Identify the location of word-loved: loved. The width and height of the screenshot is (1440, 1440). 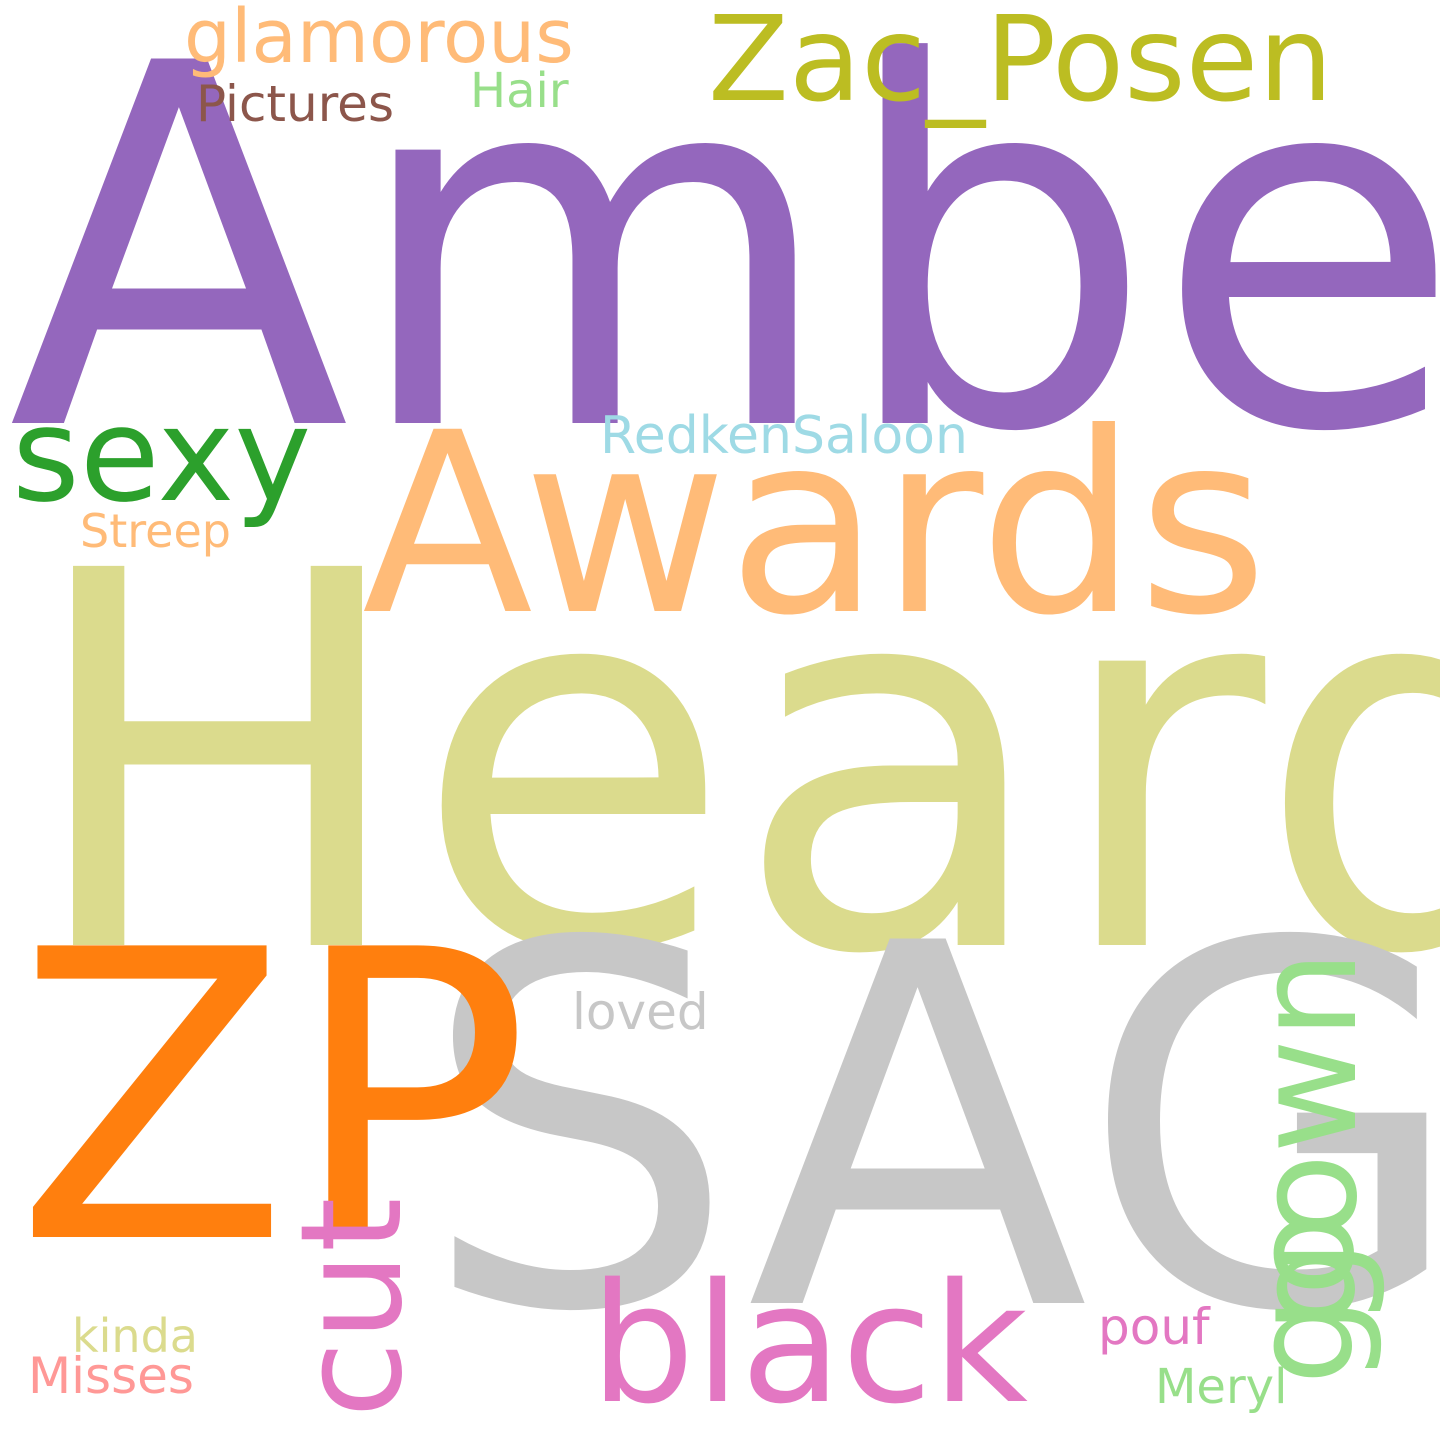
(640, 1012).